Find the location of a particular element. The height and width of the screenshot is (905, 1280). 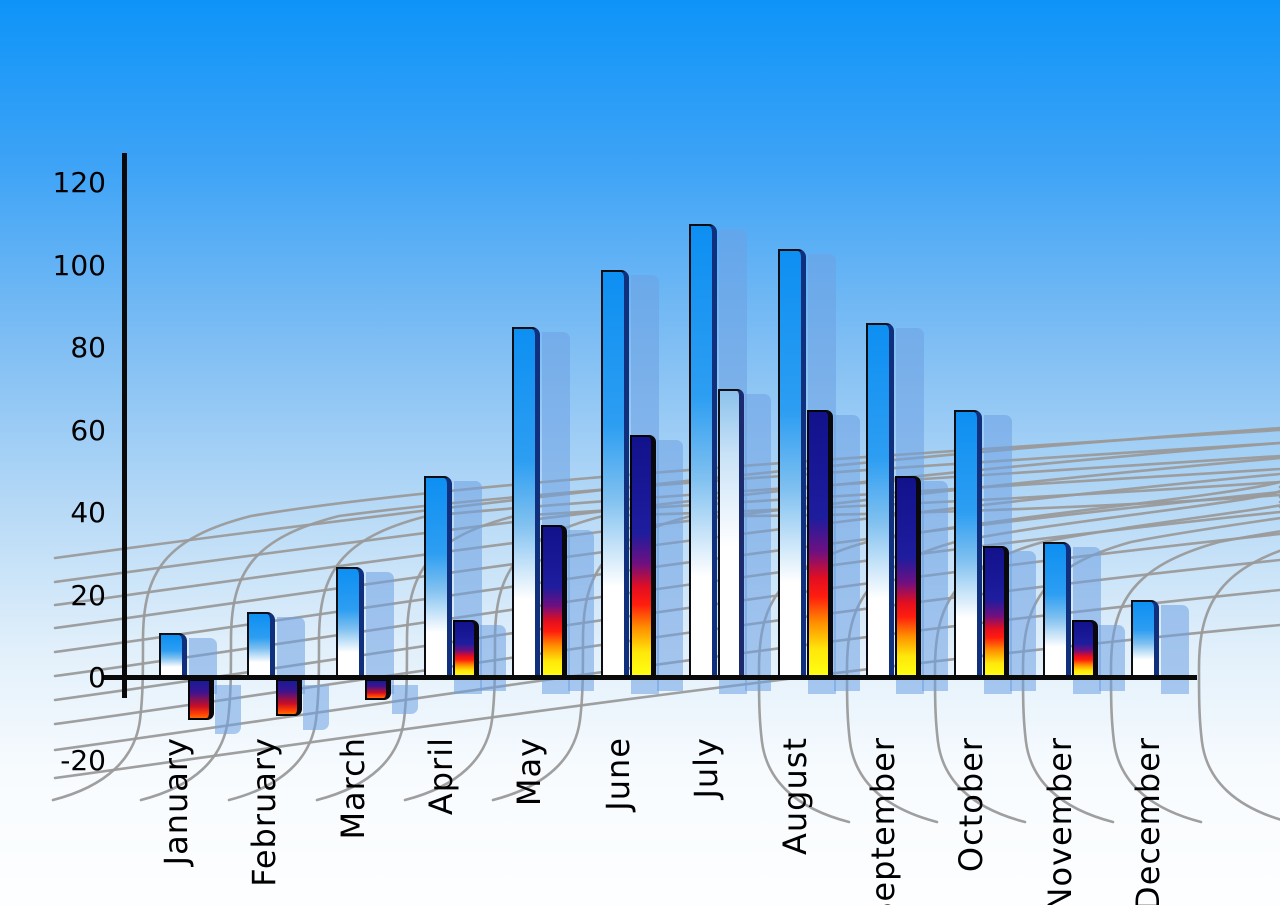

bar-october-primary is located at coordinates (968, 544).